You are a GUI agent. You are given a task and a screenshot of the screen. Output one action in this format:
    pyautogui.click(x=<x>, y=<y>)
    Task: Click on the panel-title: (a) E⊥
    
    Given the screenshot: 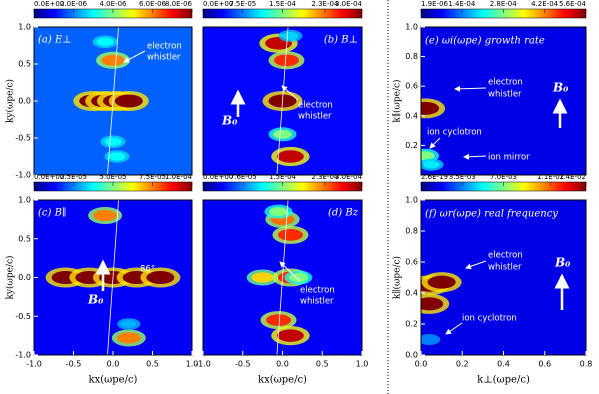 What is the action you would take?
    pyautogui.click(x=55, y=40)
    